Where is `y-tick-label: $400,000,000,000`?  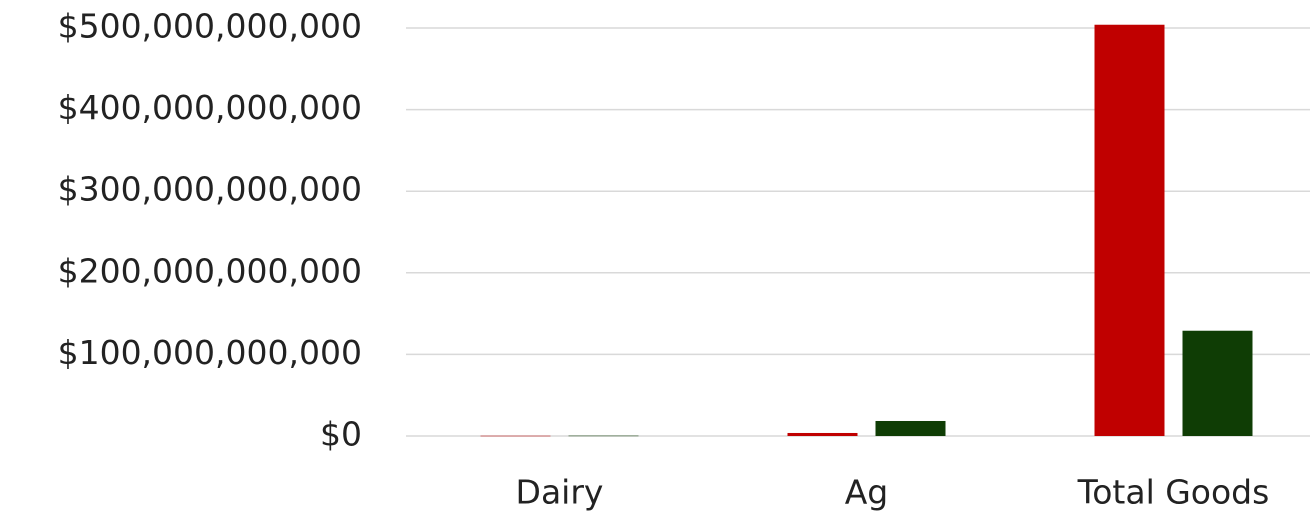
y-tick-label: $400,000,000,000 is located at coordinates (210, 107).